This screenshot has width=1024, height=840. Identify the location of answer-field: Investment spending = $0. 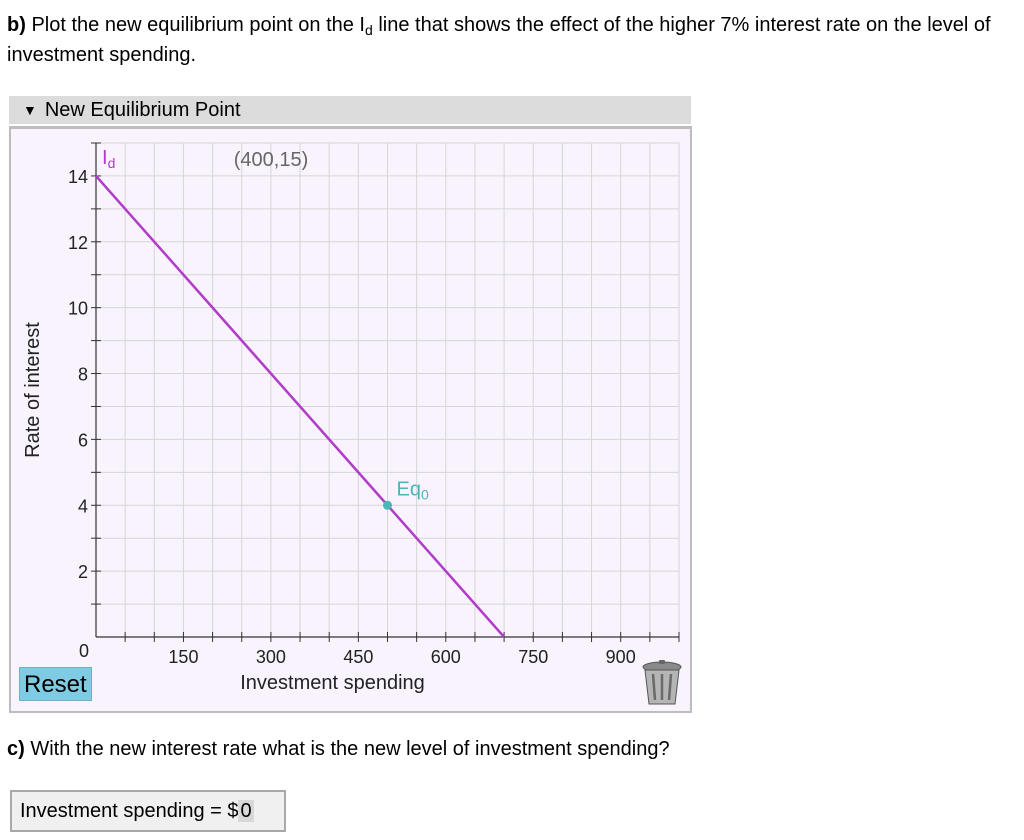
(148, 811).